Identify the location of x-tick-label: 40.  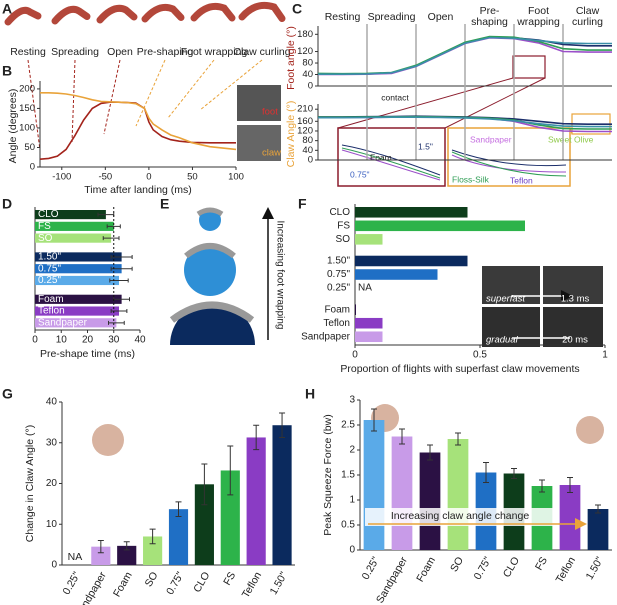
(140, 340).